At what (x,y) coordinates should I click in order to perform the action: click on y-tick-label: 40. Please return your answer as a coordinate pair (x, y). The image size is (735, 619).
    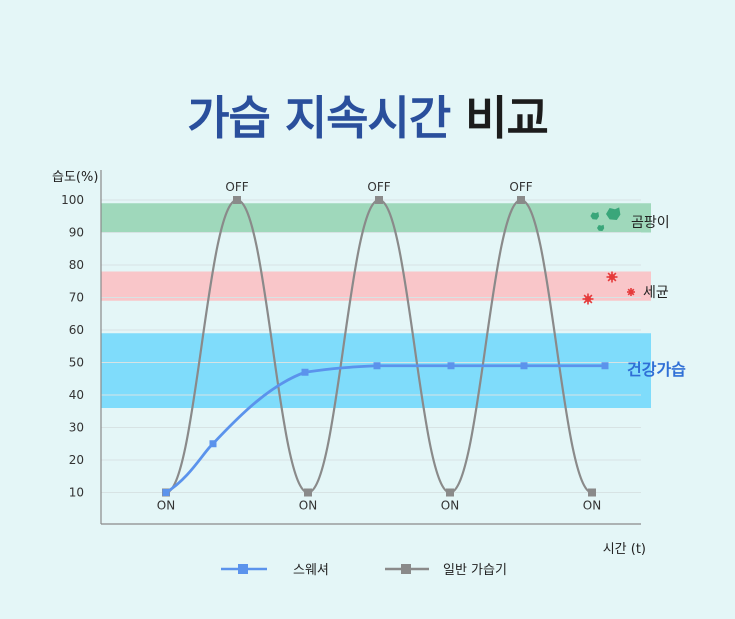
    Looking at the image, I should click on (76, 395).